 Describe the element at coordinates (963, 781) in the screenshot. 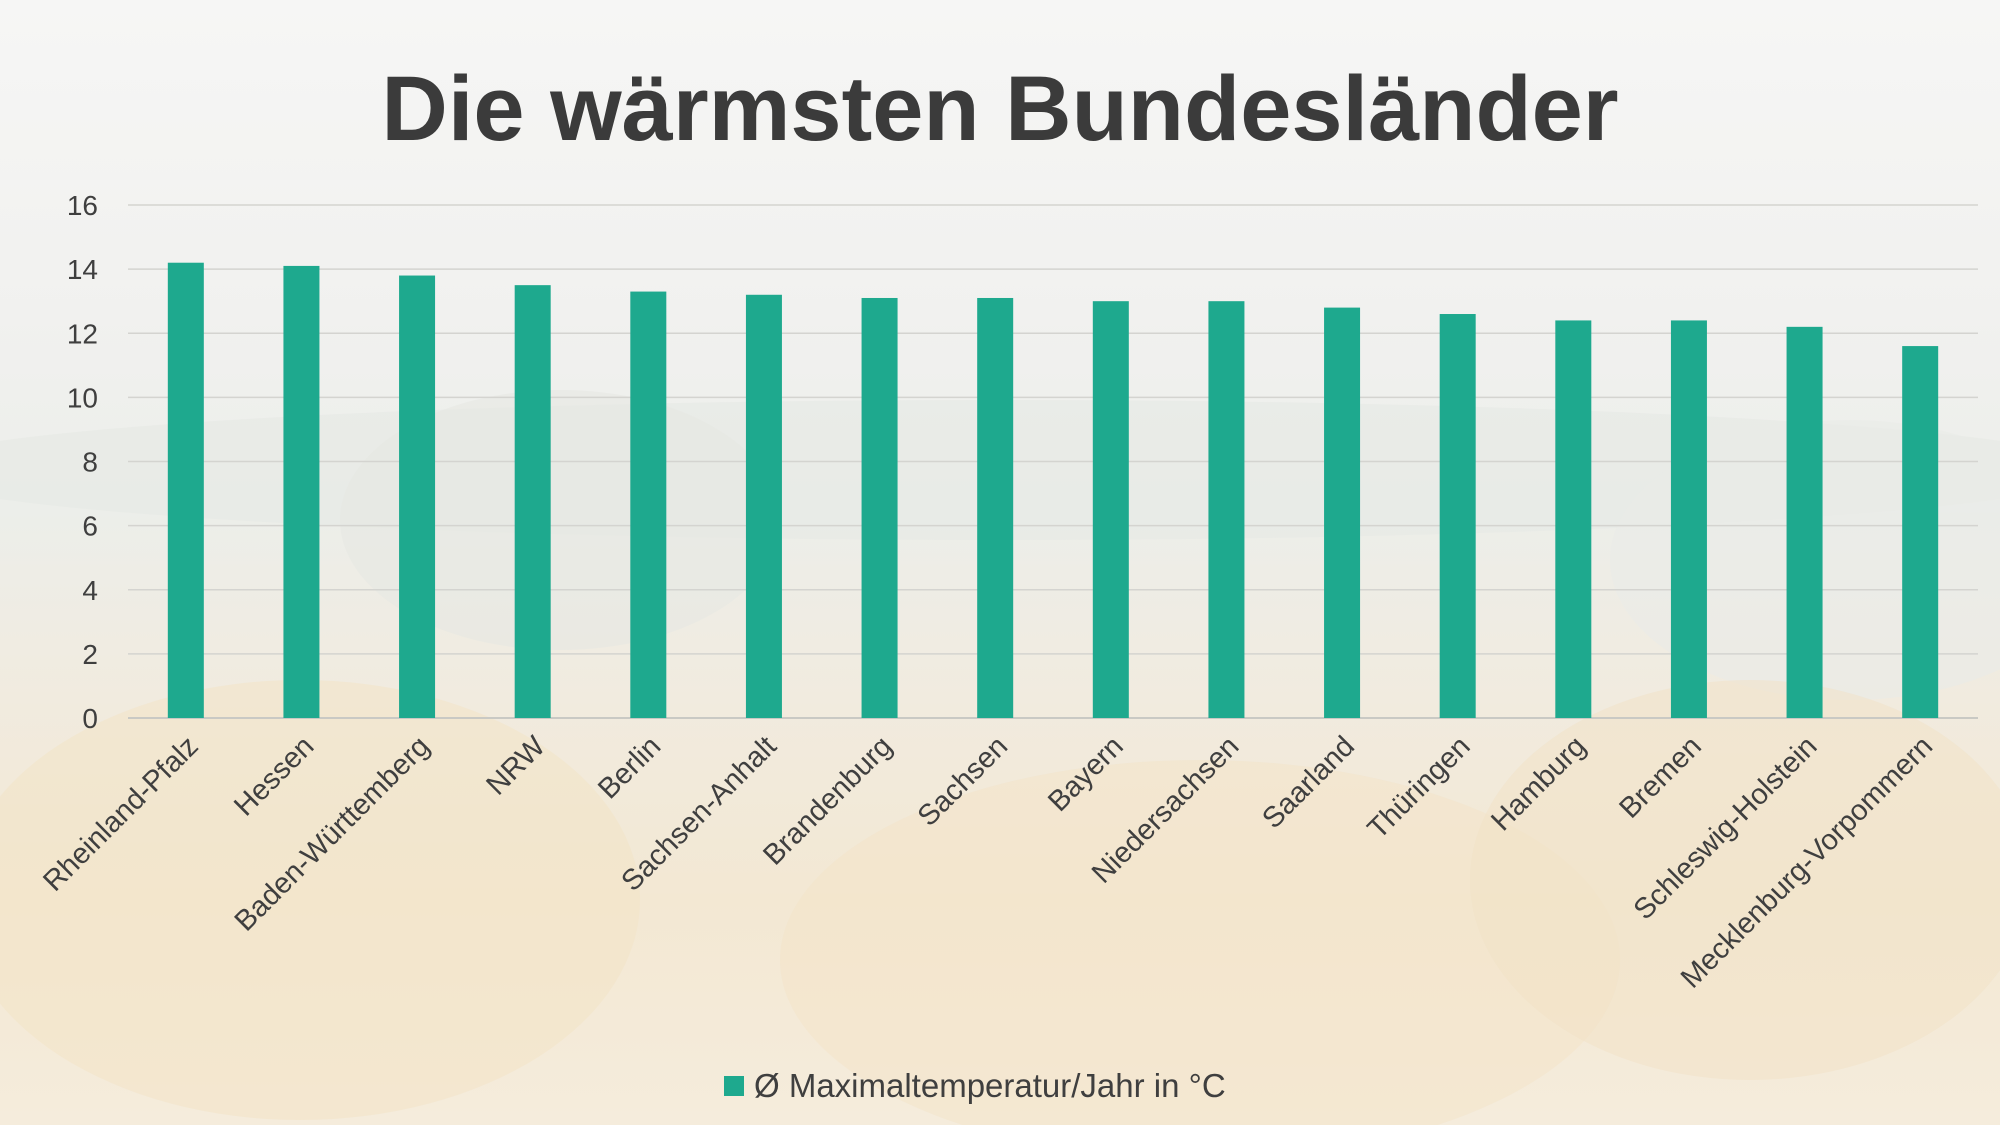

I see `x-category-label: Sachsen` at that location.